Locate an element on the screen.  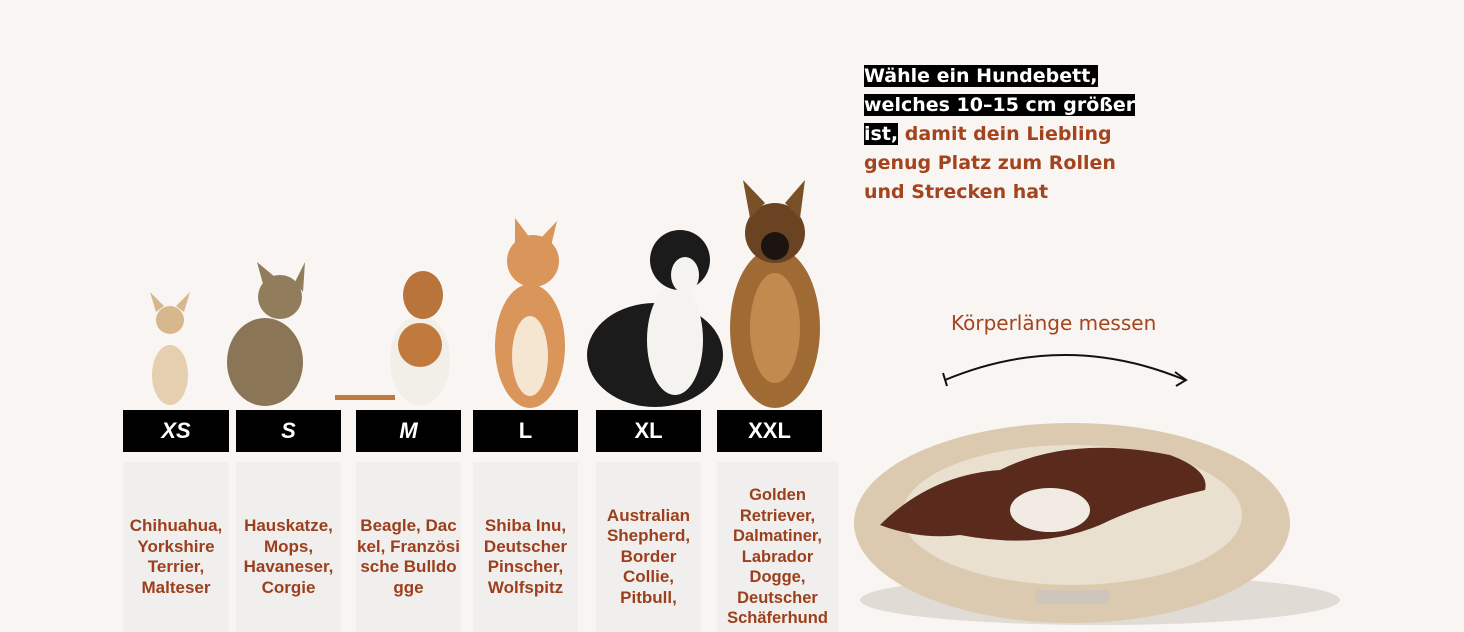
breed-list-m: Beagle, Dackel, Französische Bulldogge is located at coordinates (408, 547).